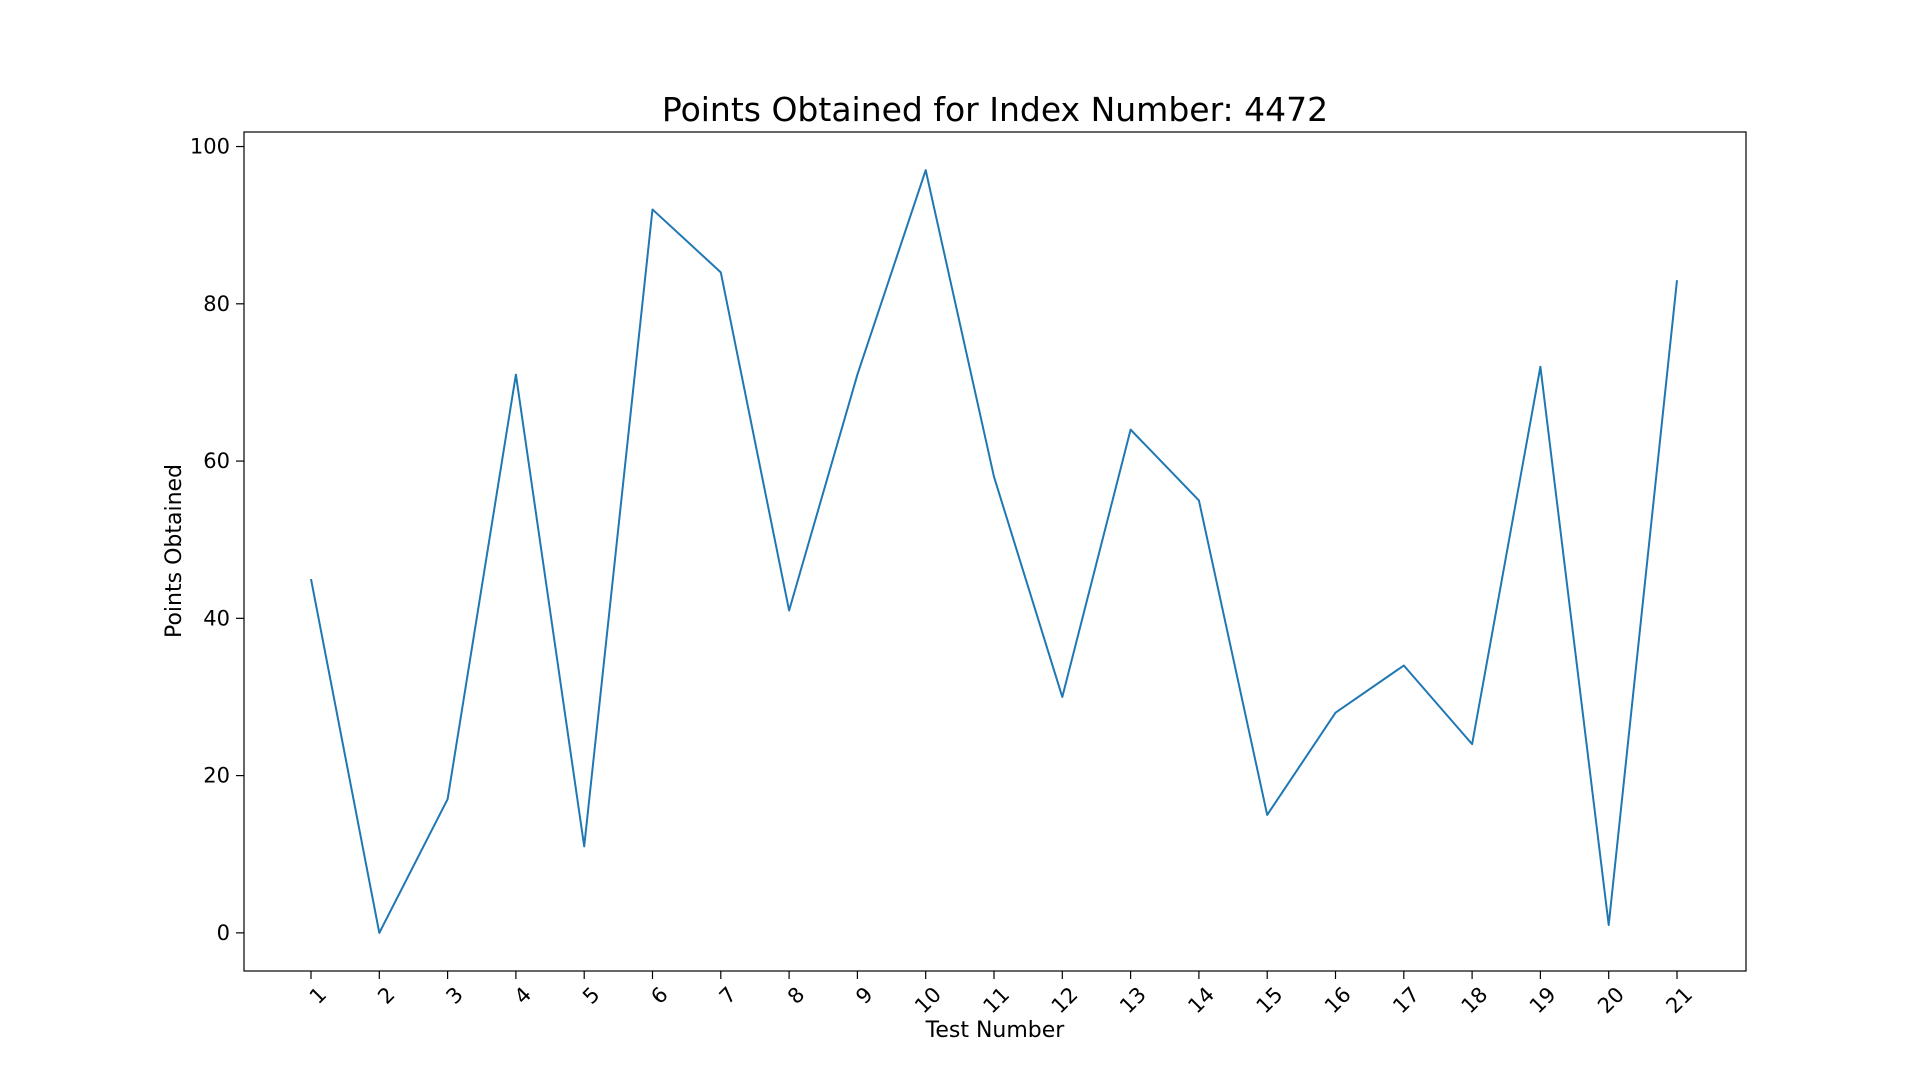 The image size is (1920, 1084). What do you see at coordinates (728, 995) in the screenshot?
I see `x-tick-label: 7` at bounding box center [728, 995].